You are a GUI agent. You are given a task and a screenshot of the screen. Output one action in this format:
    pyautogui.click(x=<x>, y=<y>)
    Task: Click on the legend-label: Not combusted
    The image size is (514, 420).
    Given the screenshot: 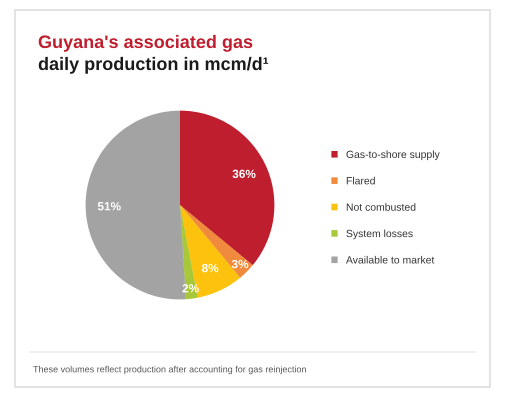 What is the action you would take?
    pyautogui.click(x=381, y=207)
    